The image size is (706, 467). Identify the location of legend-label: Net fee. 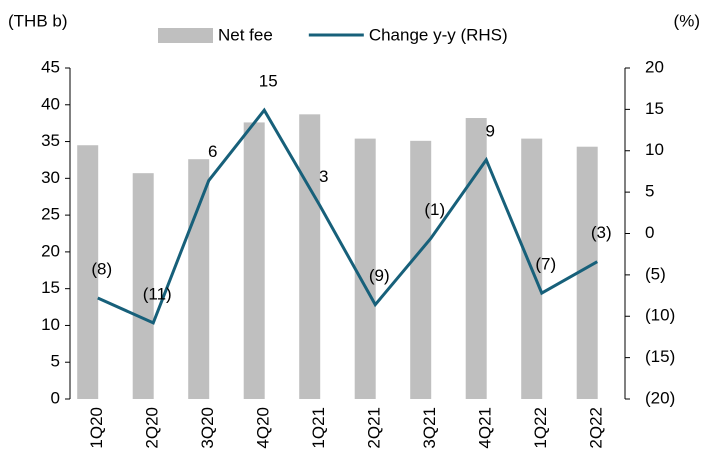
(245, 34).